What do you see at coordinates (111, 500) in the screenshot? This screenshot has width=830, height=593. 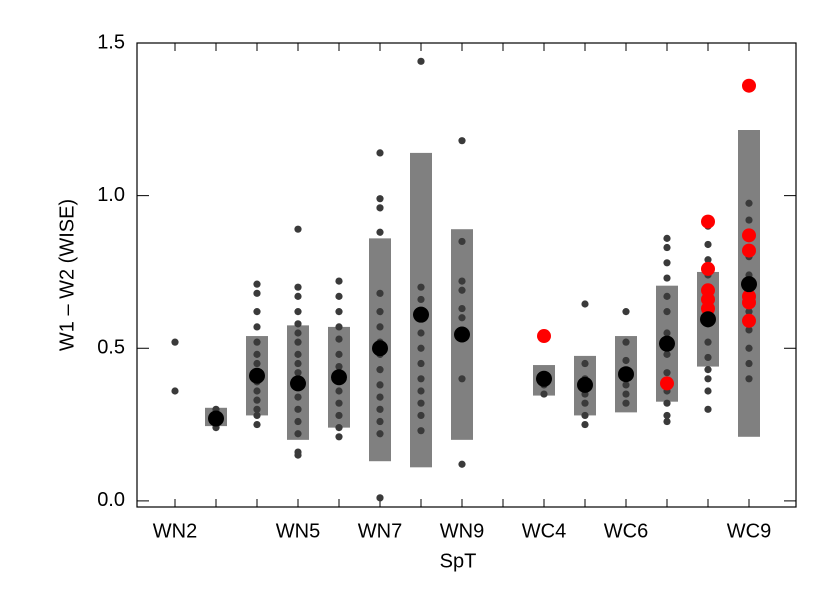 I see `y-tick-label: 0.0` at bounding box center [111, 500].